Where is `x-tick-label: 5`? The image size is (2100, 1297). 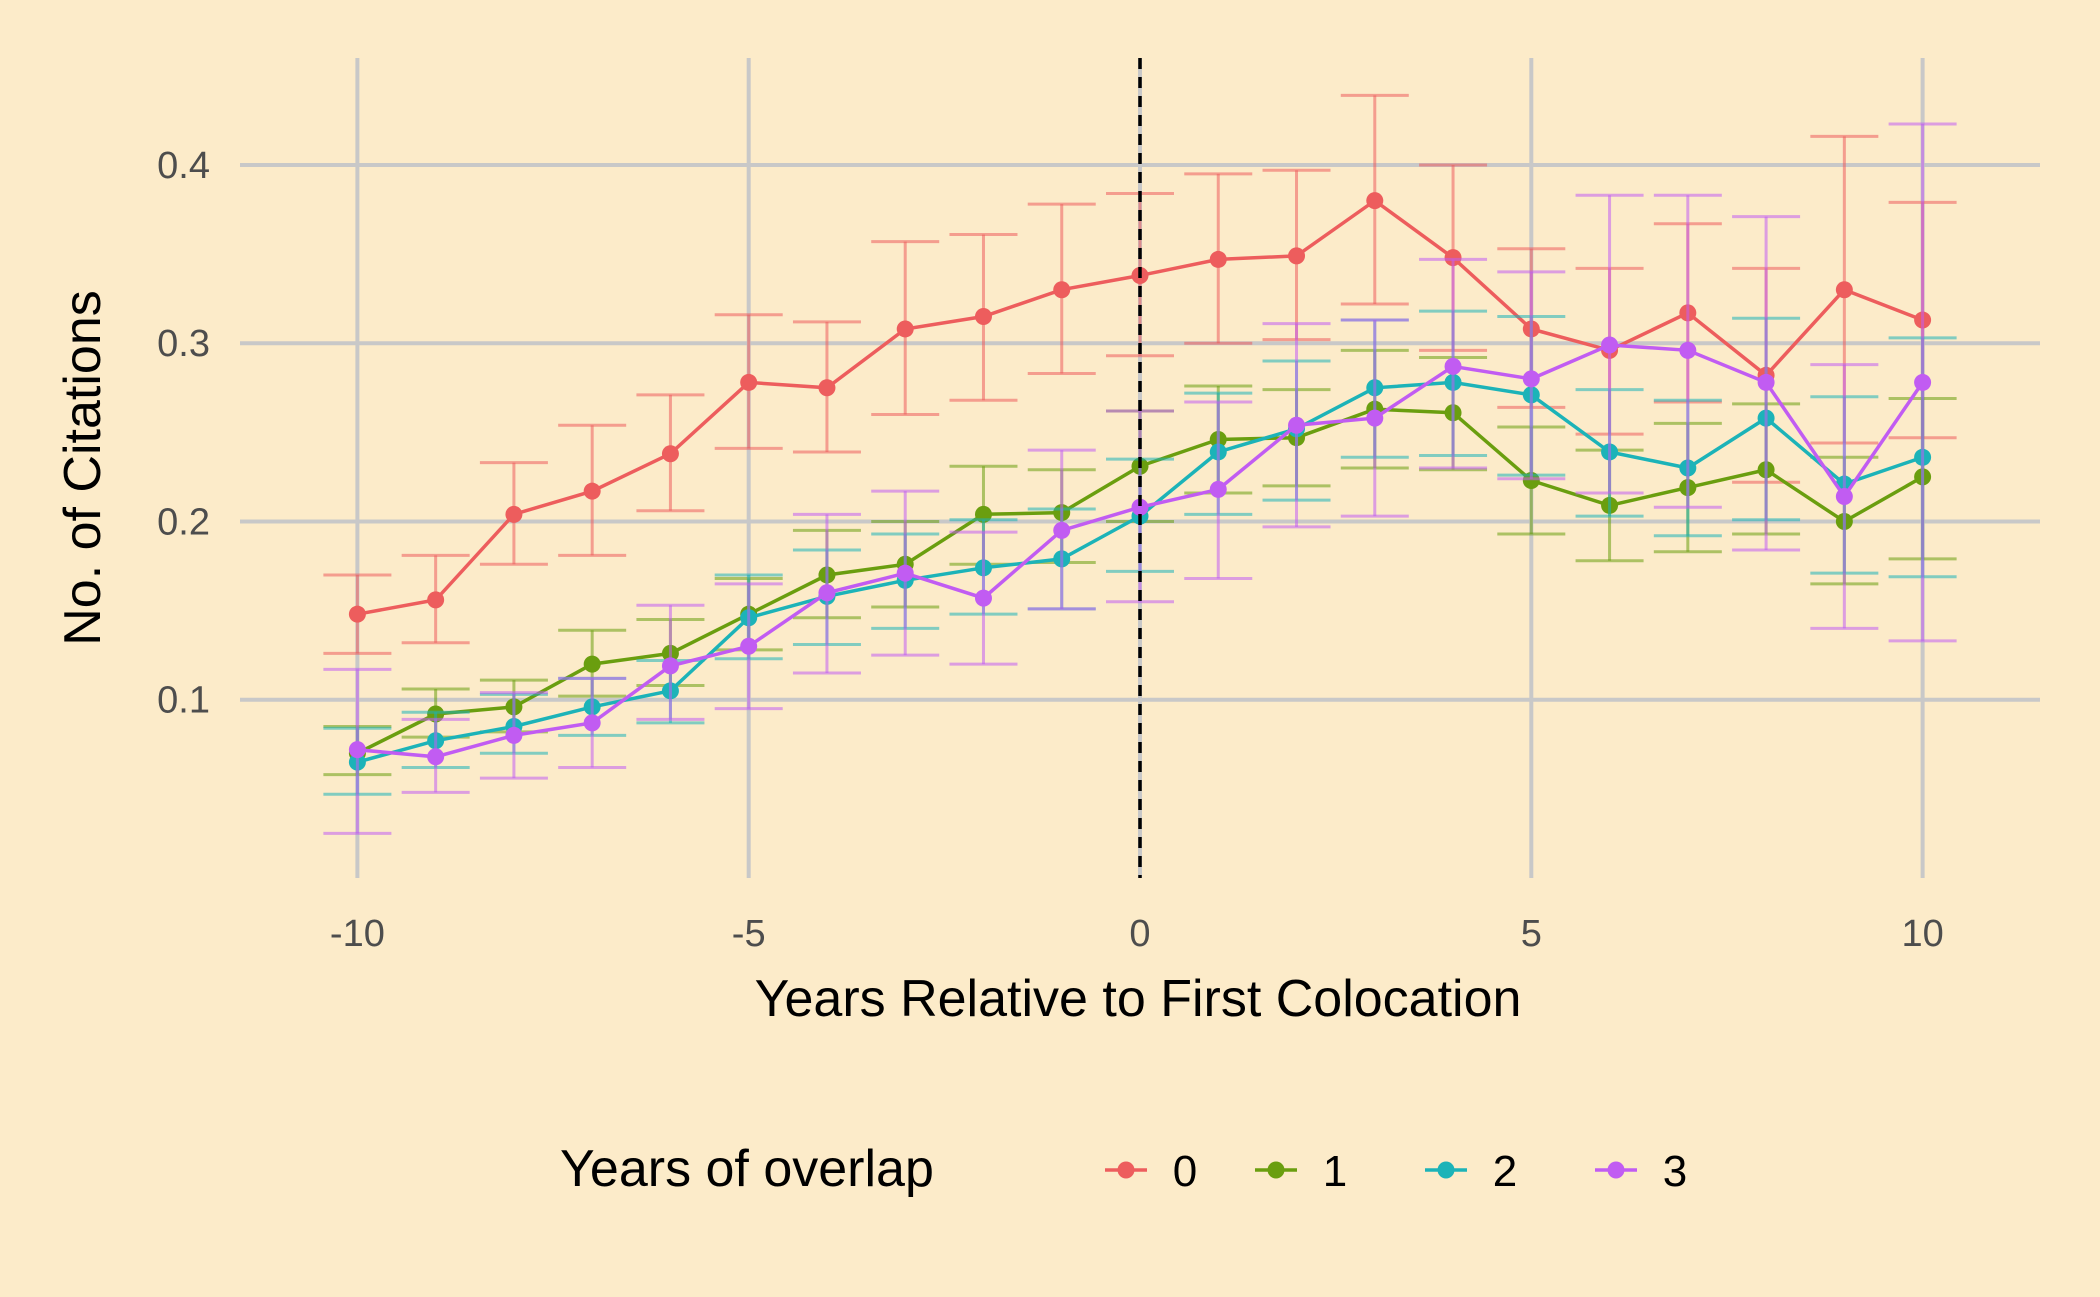
x-tick-label: 5 is located at coordinates (1531, 934).